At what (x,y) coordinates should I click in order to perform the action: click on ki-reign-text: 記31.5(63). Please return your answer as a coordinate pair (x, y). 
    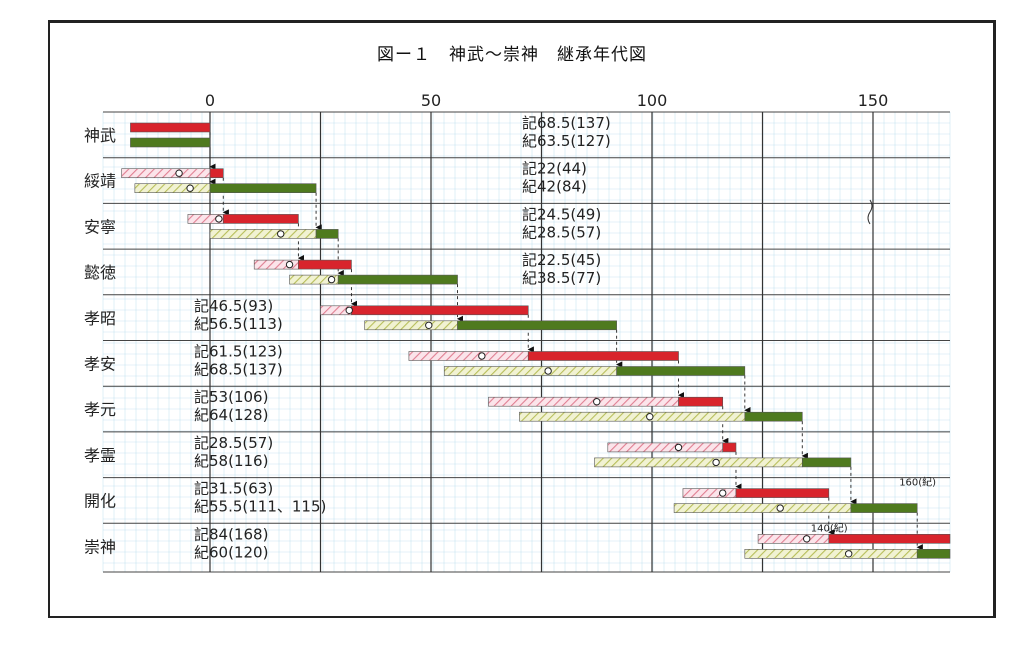
    Looking at the image, I should click on (233, 489).